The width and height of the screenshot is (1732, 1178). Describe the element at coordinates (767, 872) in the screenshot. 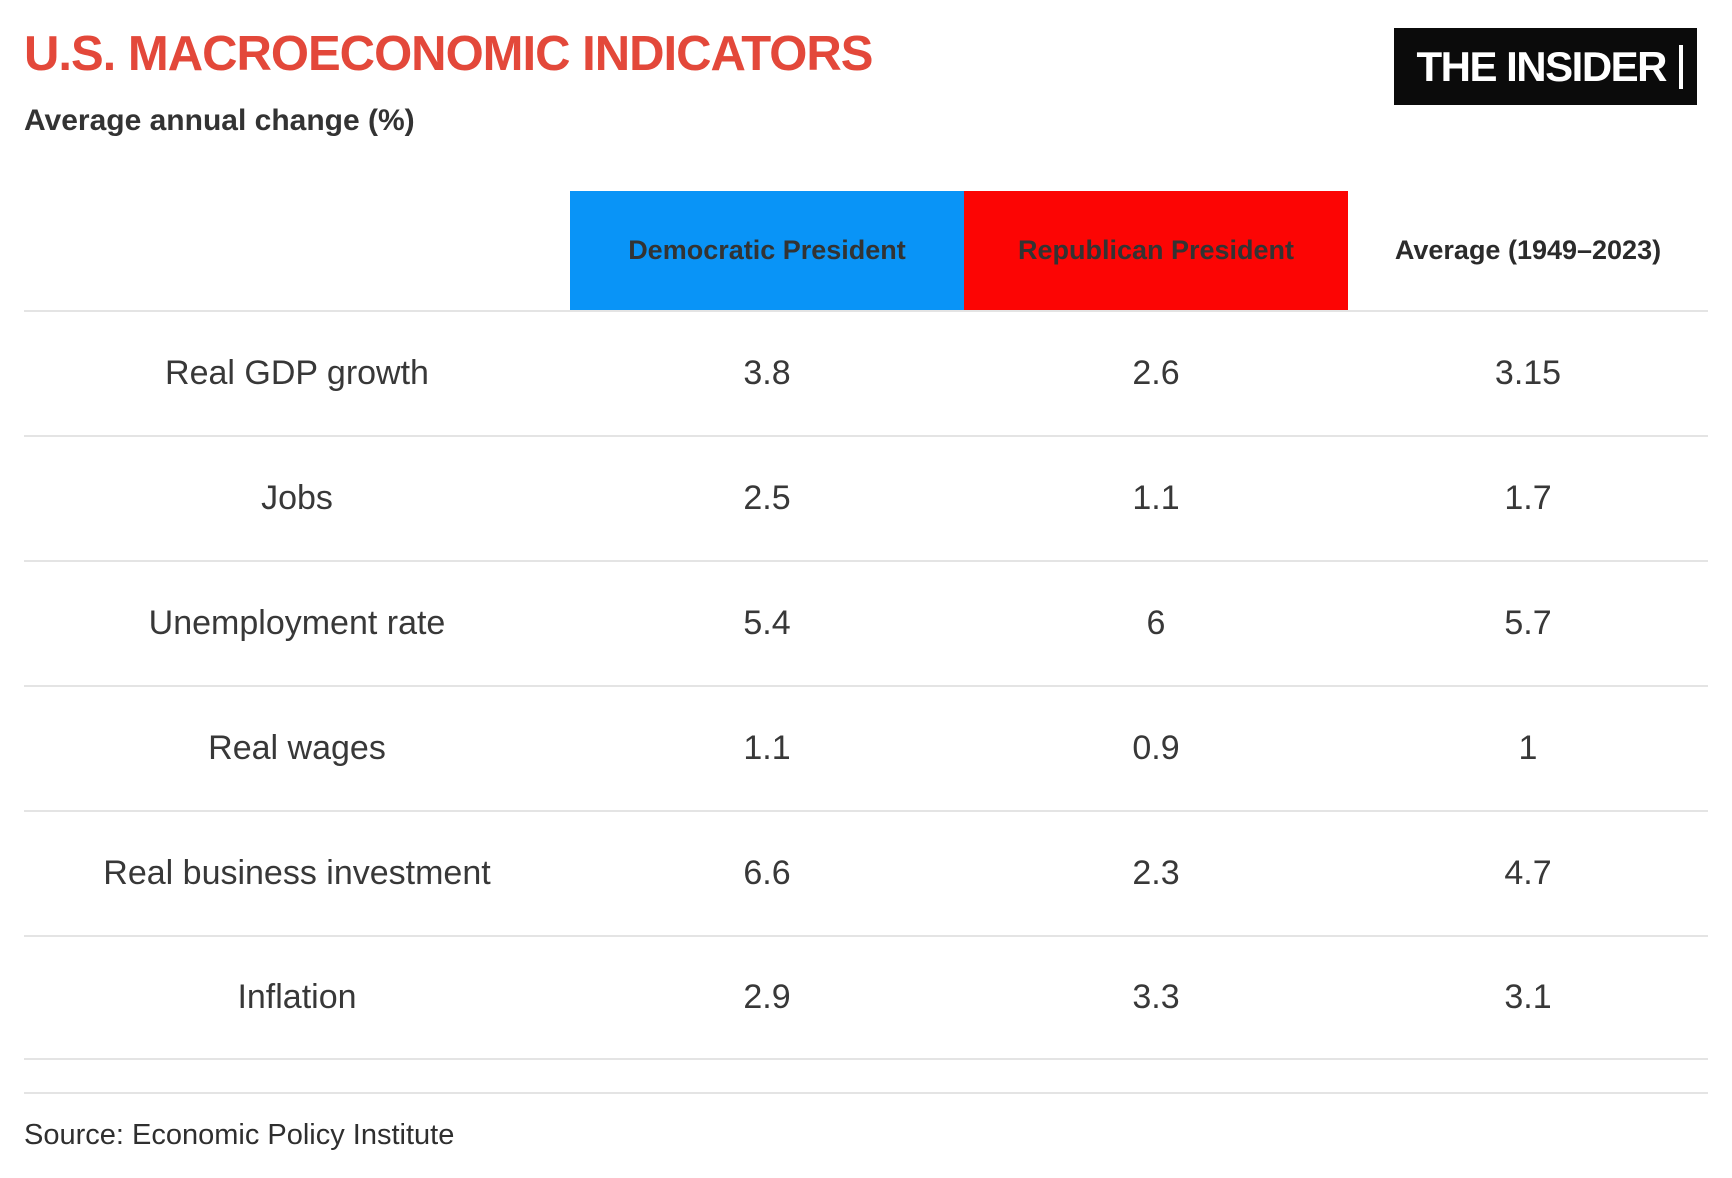

I see `dem-value: 6.6` at that location.